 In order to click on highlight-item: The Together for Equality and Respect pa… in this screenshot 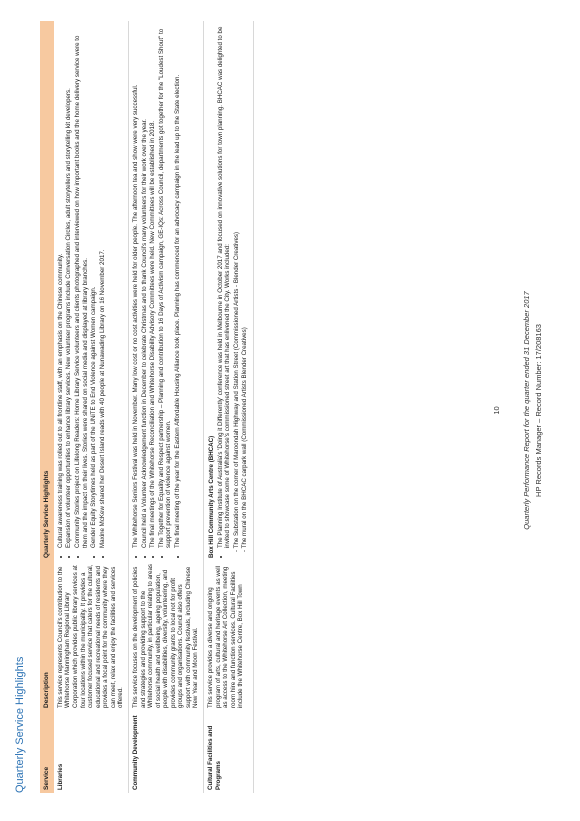, I will do `click(165, 286)`.